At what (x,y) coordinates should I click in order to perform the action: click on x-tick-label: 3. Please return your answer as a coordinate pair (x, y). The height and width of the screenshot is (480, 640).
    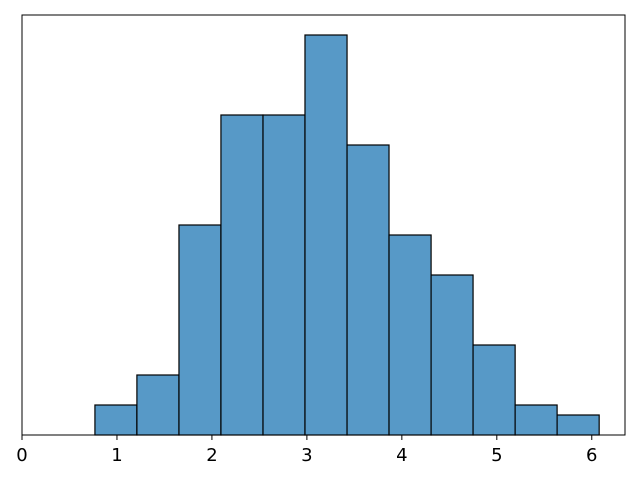
    Looking at the image, I should click on (306, 455).